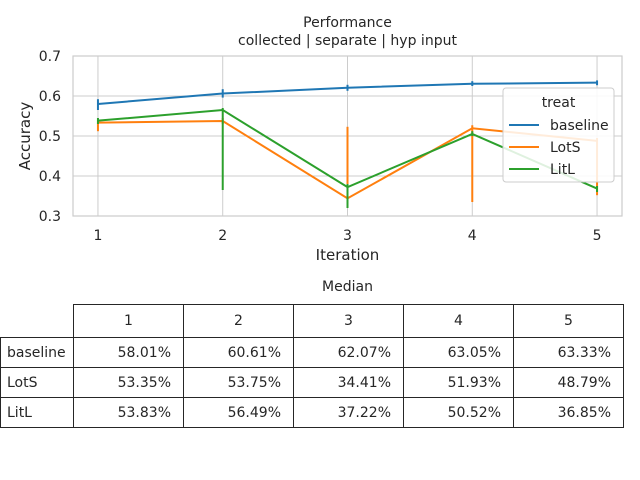 The width and height of the screenshot is (640, 480). Describe the element at coordinates (348, 352) in the screenshot. I see `table-cell: 62.07%` at that location.